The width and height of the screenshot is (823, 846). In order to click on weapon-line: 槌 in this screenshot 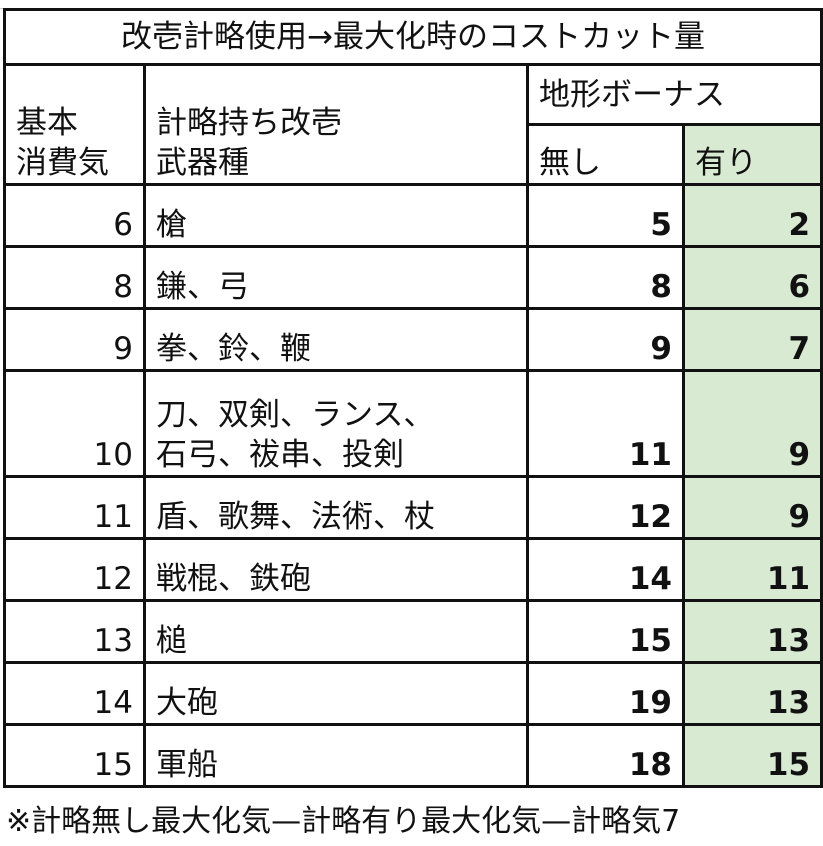, I will do `click(171, 641)`.